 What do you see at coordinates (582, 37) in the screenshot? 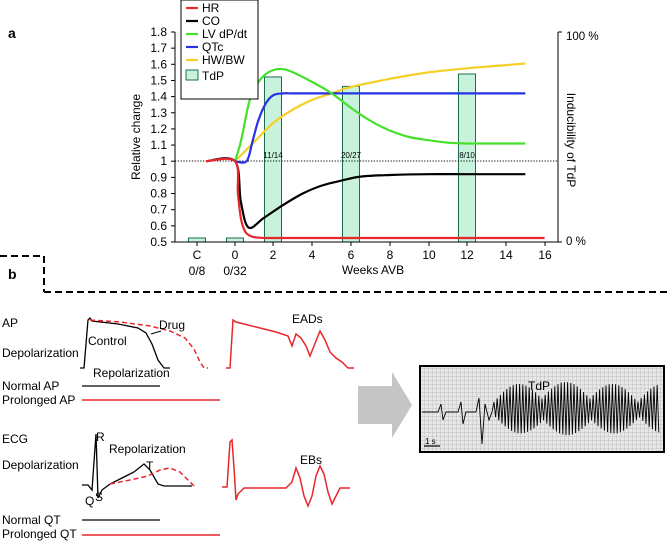
I see `right-tick-100: 100 %` at bounding box center [582, 37].